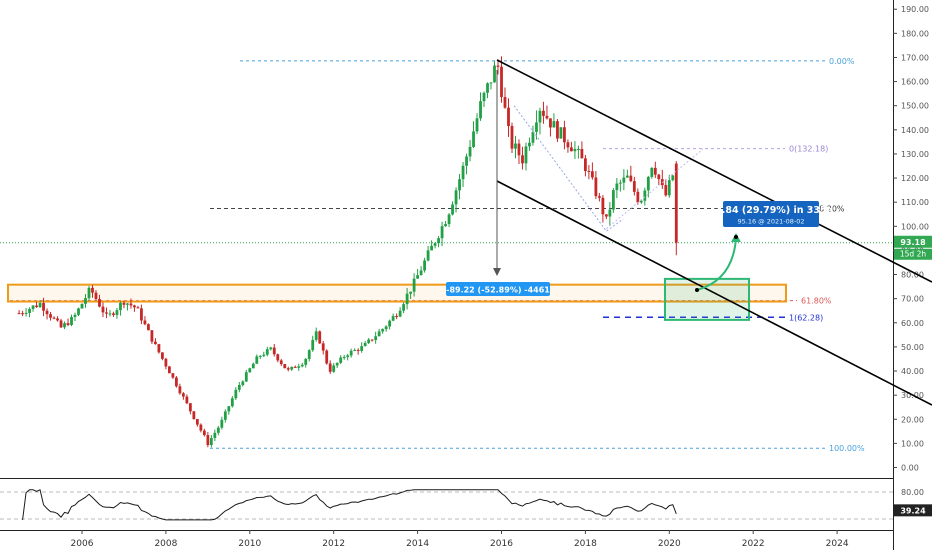 The image size is (932, 550). What do you see at coordinates (349, 505) in the screenshot?
I see `rsi-line` at bounding box center [349, 505].